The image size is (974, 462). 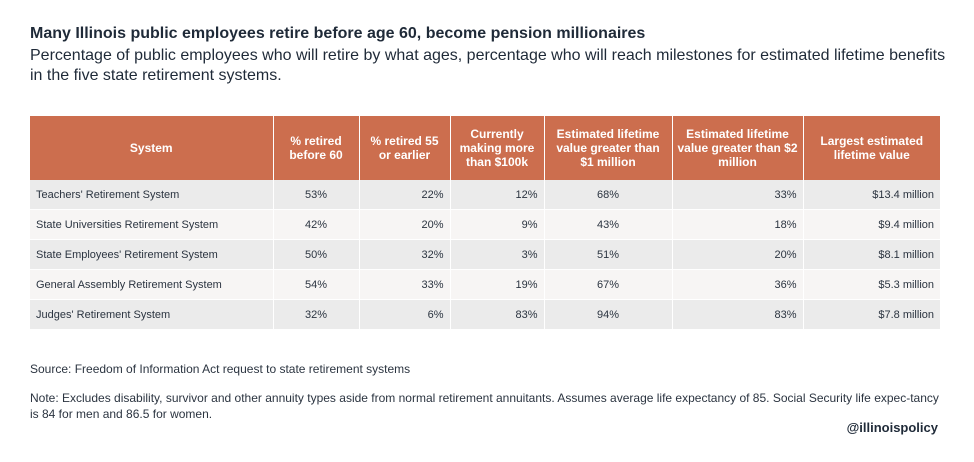 I want to click on cell-making-more-100k: 12%, so click(x=497, y=195).